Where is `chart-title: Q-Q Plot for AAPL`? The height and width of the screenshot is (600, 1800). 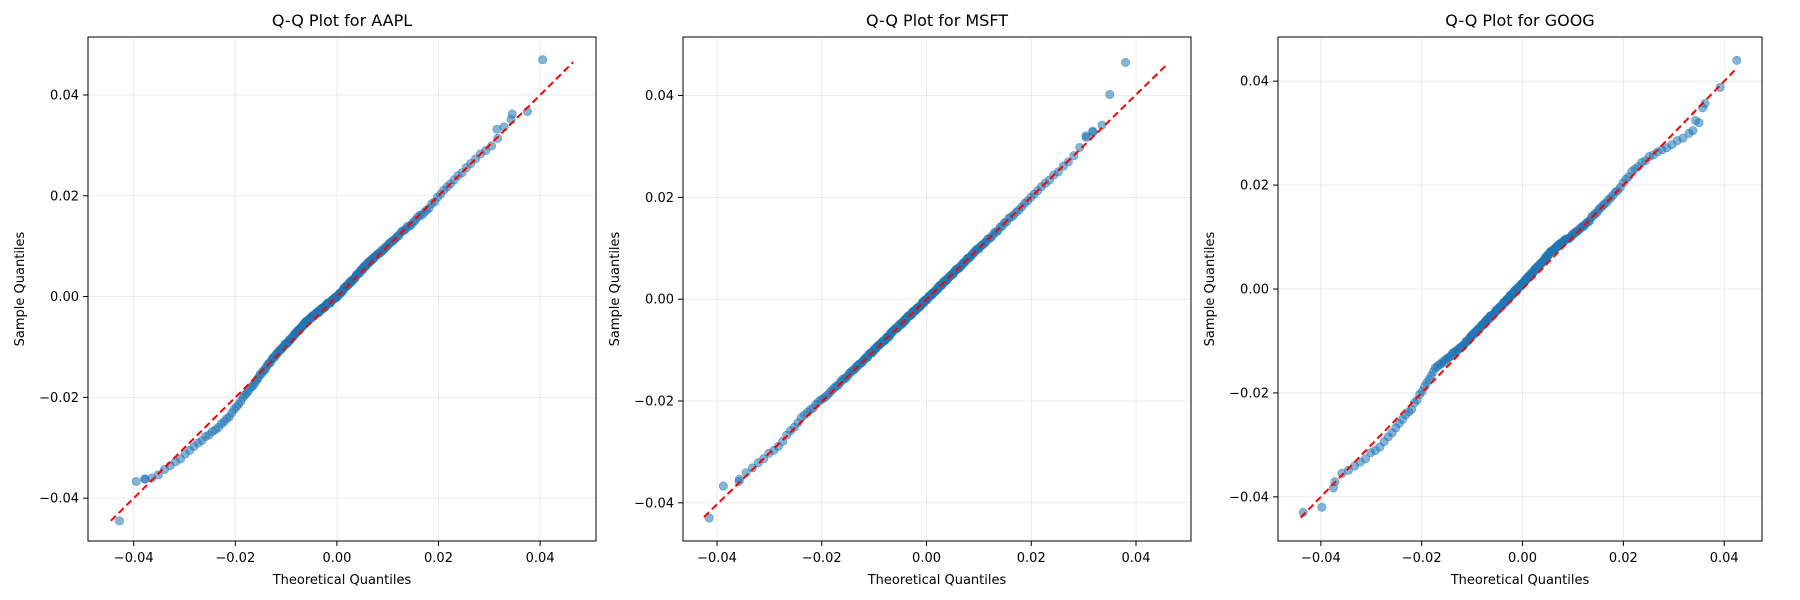 chart-title: Q-Q Plot for AAPL is located at coordinates (342, 20).